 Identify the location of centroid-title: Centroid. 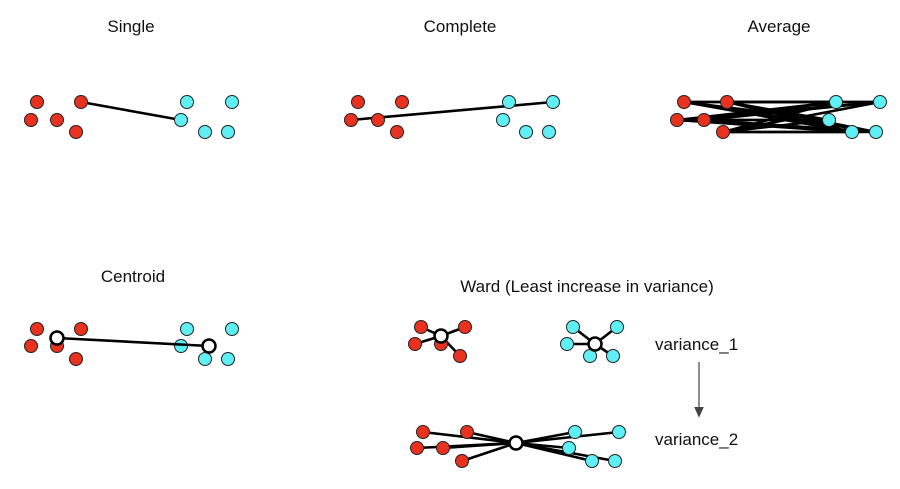
(133, 276).